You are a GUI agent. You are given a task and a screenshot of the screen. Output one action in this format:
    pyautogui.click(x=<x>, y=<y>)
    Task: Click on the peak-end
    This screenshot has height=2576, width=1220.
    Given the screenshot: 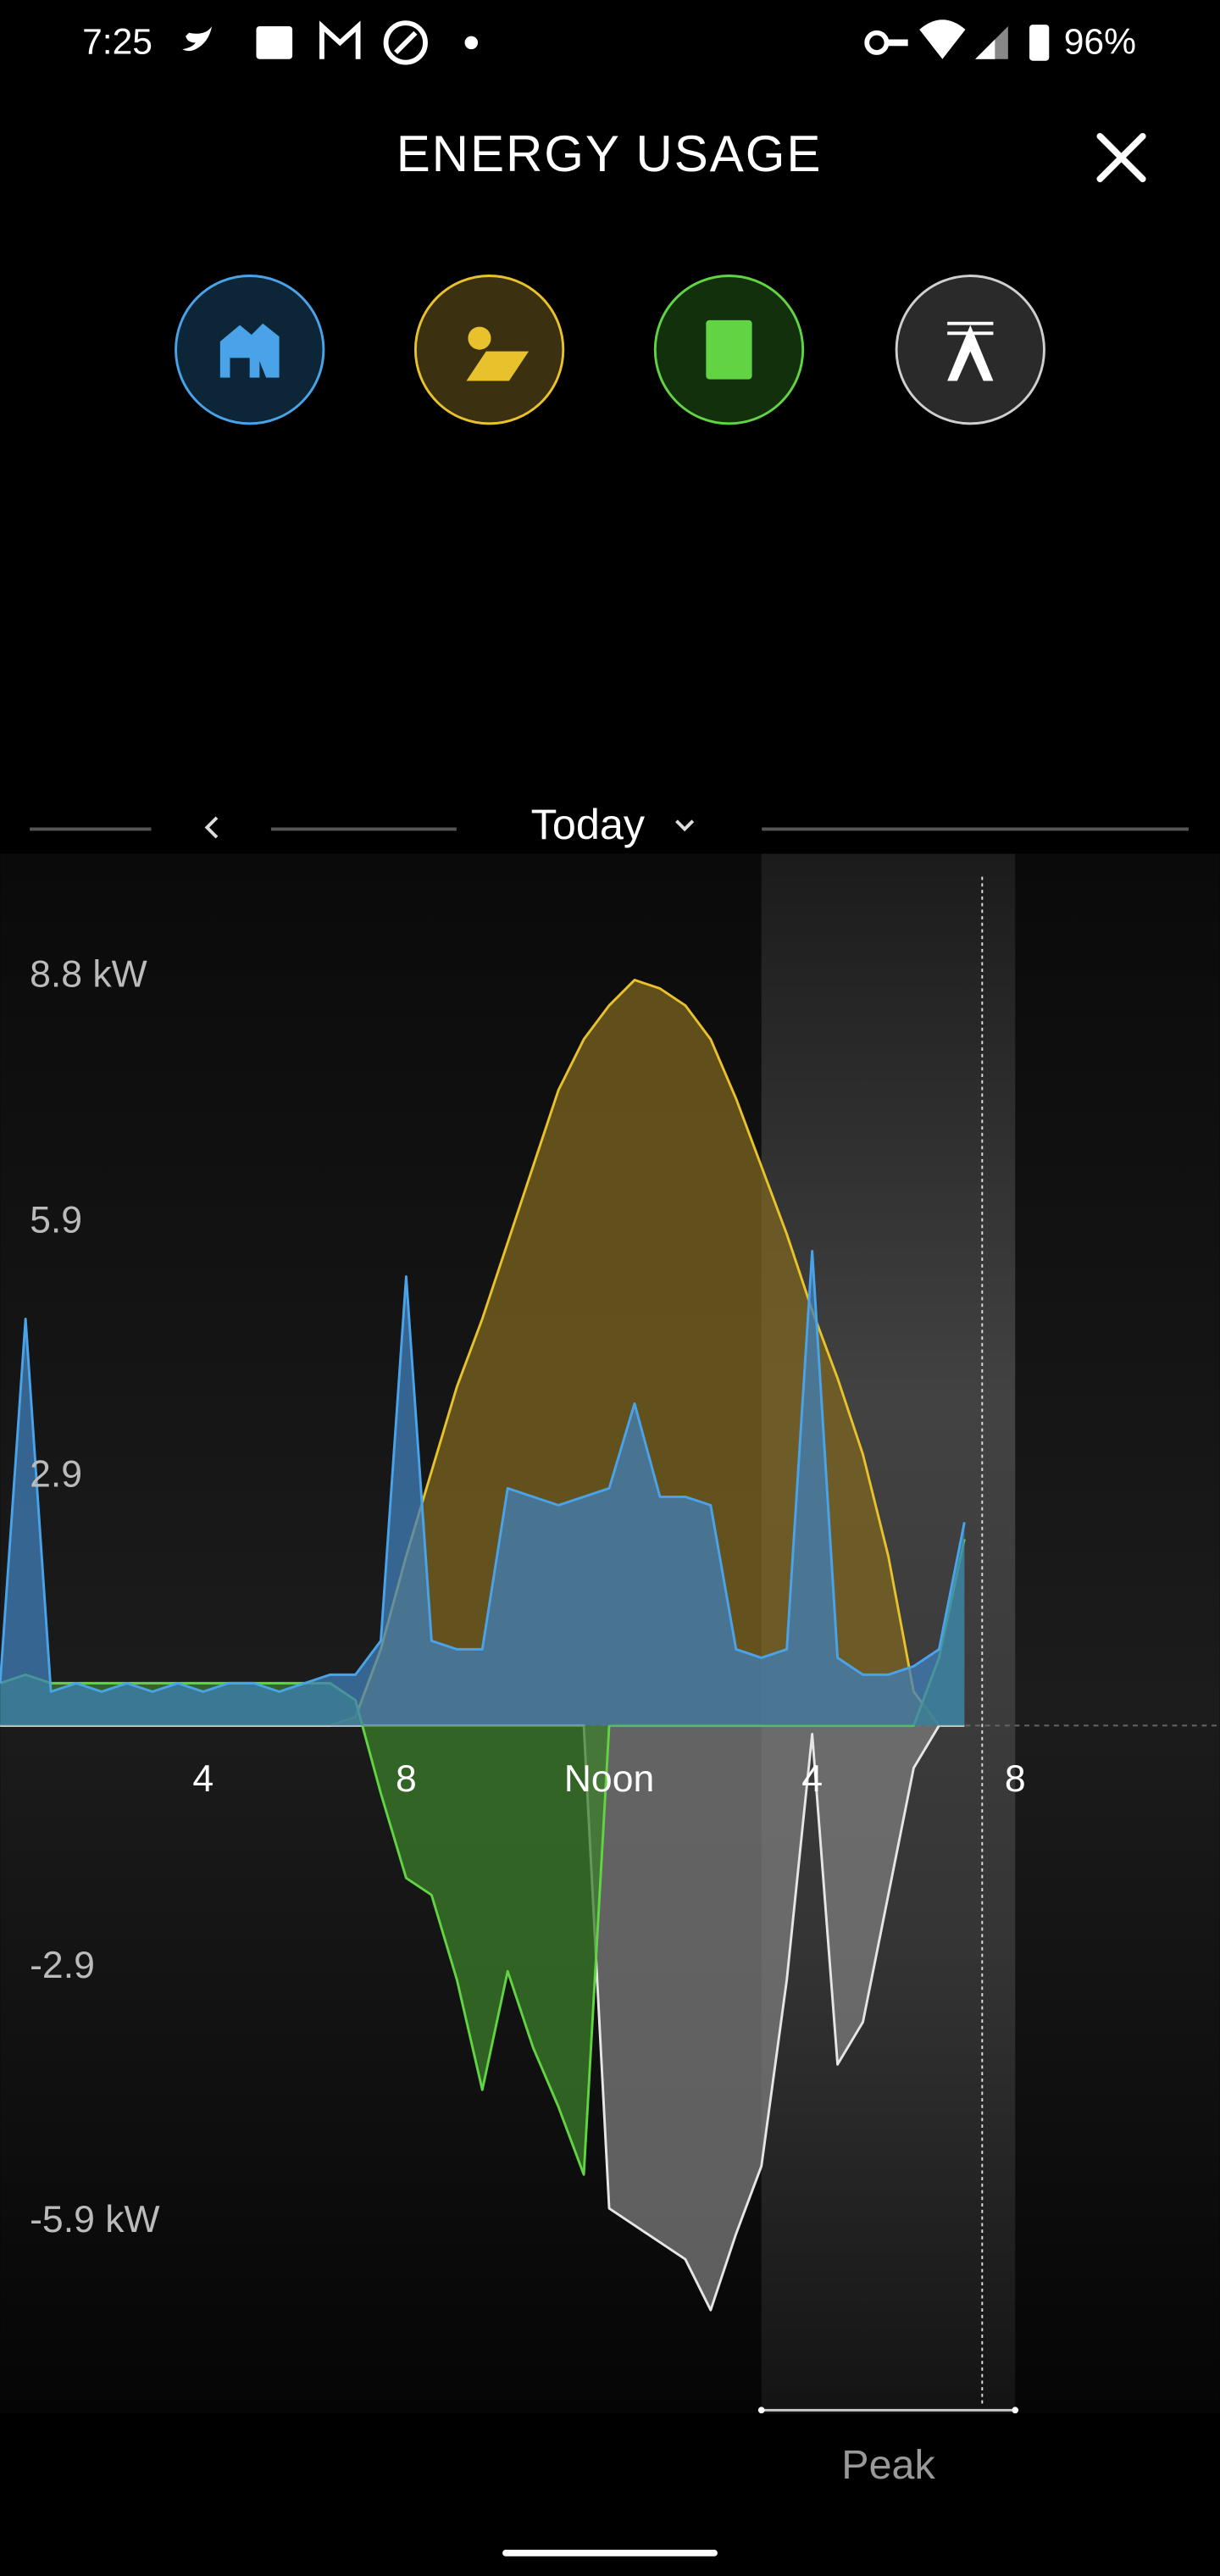 What is the action you would take?
    pyautogui.click(x=1015, y=2410)
    